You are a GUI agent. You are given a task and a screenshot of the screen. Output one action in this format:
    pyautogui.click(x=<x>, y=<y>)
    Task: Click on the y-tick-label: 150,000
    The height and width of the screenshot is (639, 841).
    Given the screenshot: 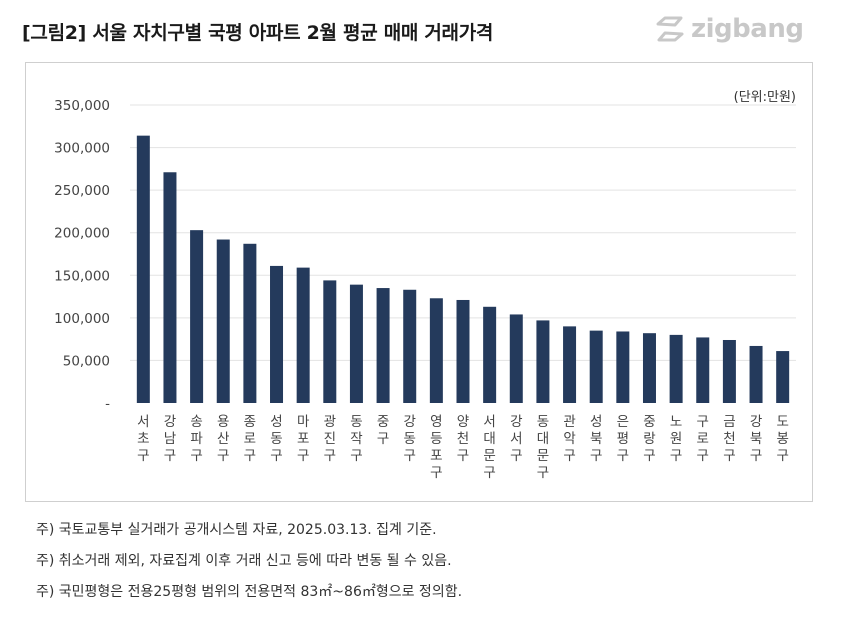 What is the action you would take?
    pyautogui.click(x=82, y=276)
    